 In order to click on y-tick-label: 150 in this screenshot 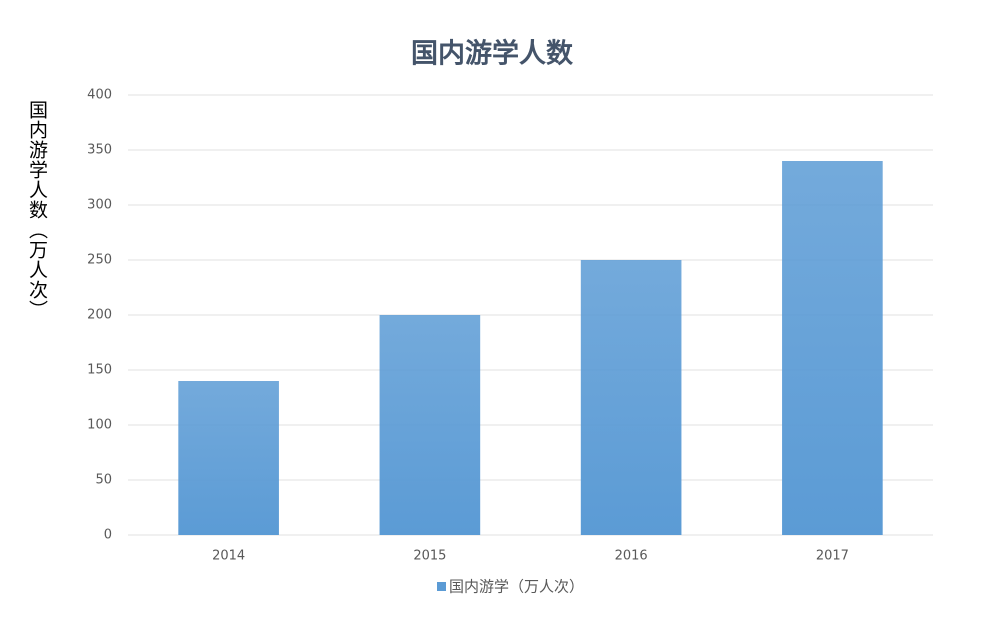, I will do `click(99, 370)`.